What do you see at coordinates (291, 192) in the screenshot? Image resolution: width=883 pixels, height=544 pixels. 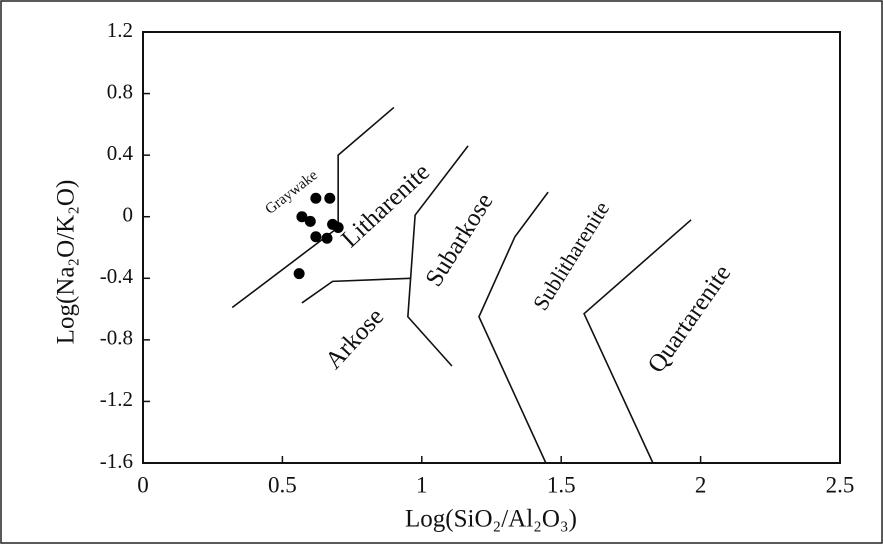 I see `field-label: Graywake` at bounding box center [291, 192].